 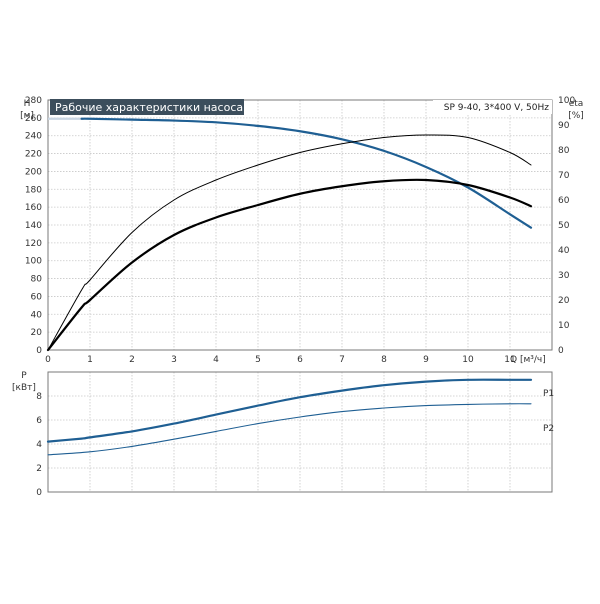 I want to click on head-tick-label: 260, so click(x=33, y=119).